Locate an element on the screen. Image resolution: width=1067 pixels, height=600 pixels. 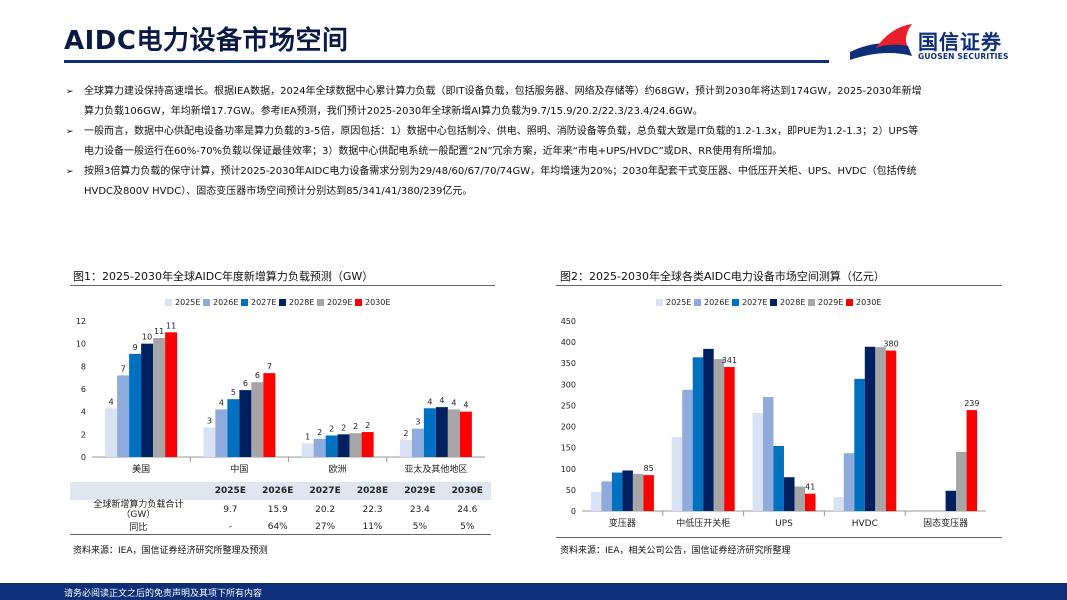
y-tick-label: 2 is located at coordinates (83, 434).